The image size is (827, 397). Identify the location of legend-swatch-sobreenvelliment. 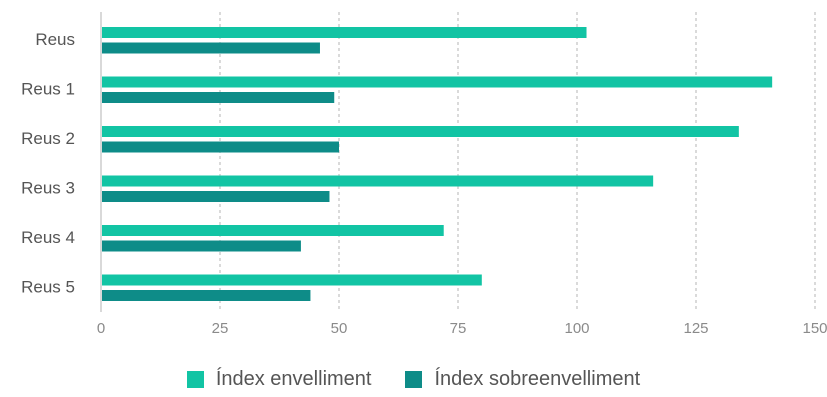
(414, 379).